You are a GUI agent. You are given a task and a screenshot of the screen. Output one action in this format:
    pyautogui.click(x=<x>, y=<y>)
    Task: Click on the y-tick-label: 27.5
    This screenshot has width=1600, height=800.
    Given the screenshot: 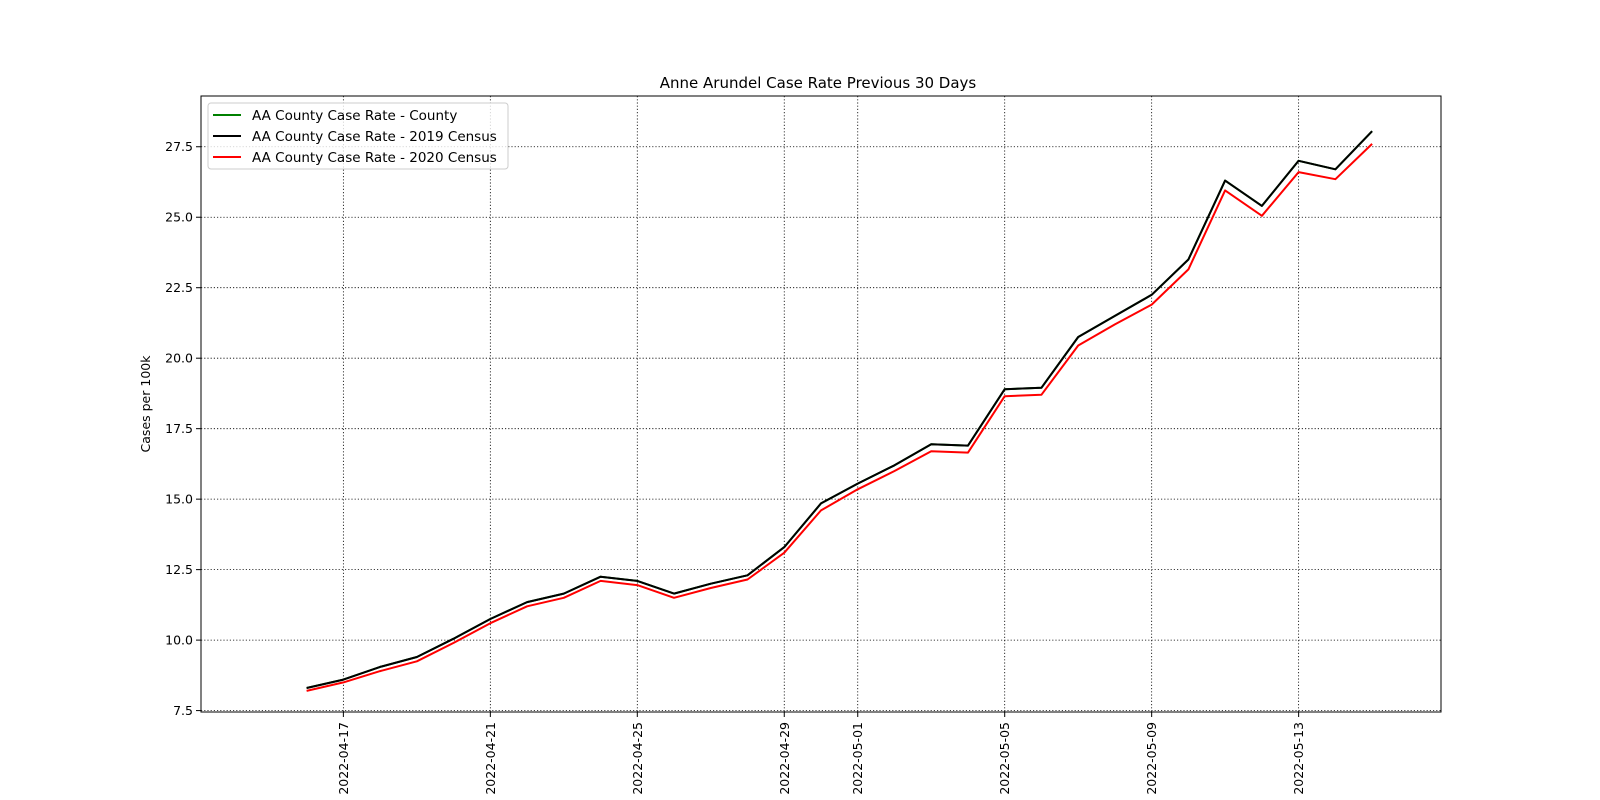 What is the action you would take?
    pyautogui.click(x=179, y=146)
    